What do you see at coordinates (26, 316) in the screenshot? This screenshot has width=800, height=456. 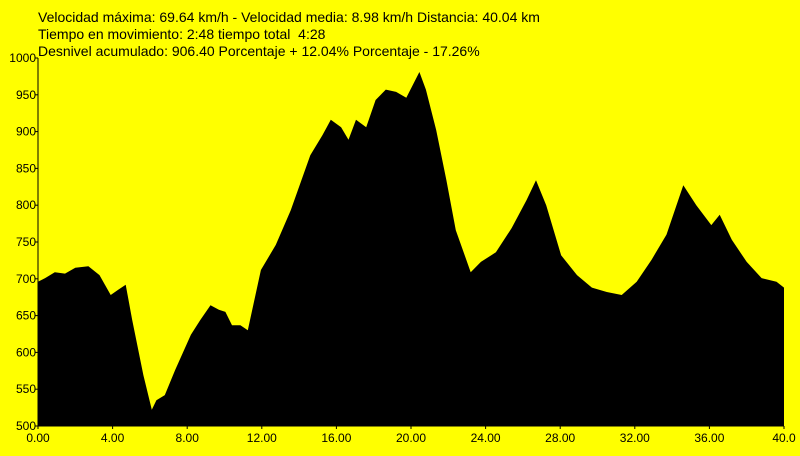 I see `y-tick-label: 650` at bounding box center [26, 316].